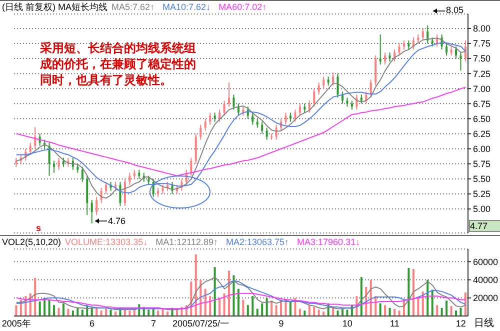 This screenshot has height=331, width=500. Describe the element at coordinates (395, 323) in the screenshot. I see `x-tick-label: 11` at that location.